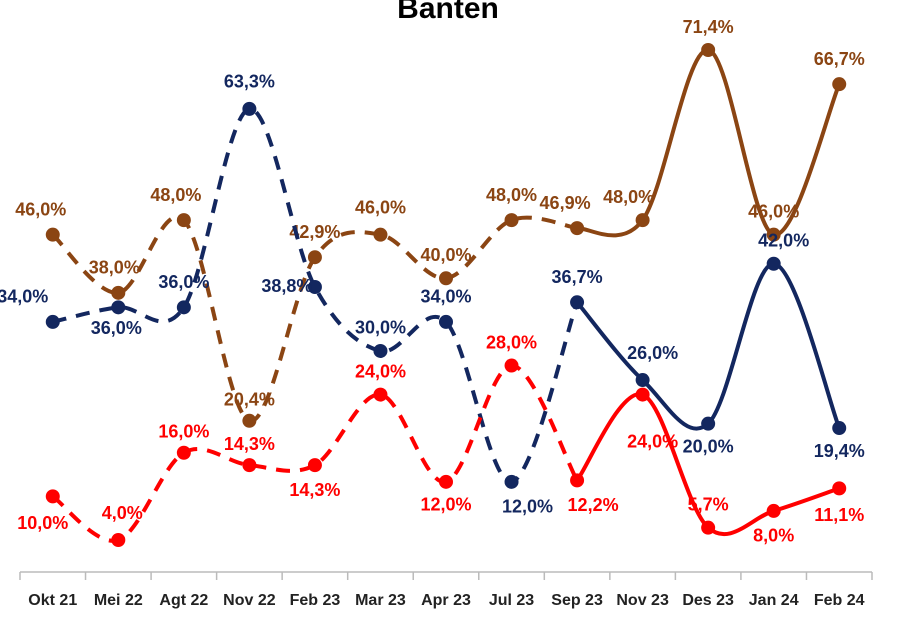  What do you see at coordinates (118, 600) in the screenshot?
I see `x-tick-label: Mei 22` at bounding box center [118, 600].